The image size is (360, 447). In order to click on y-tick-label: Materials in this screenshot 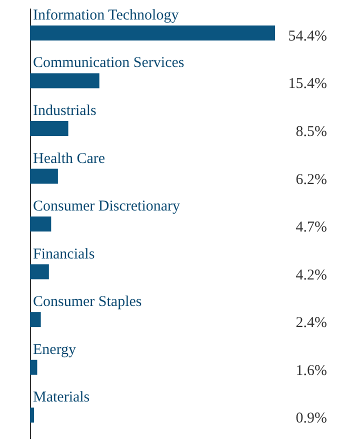, I will do `click(61, 398)`.